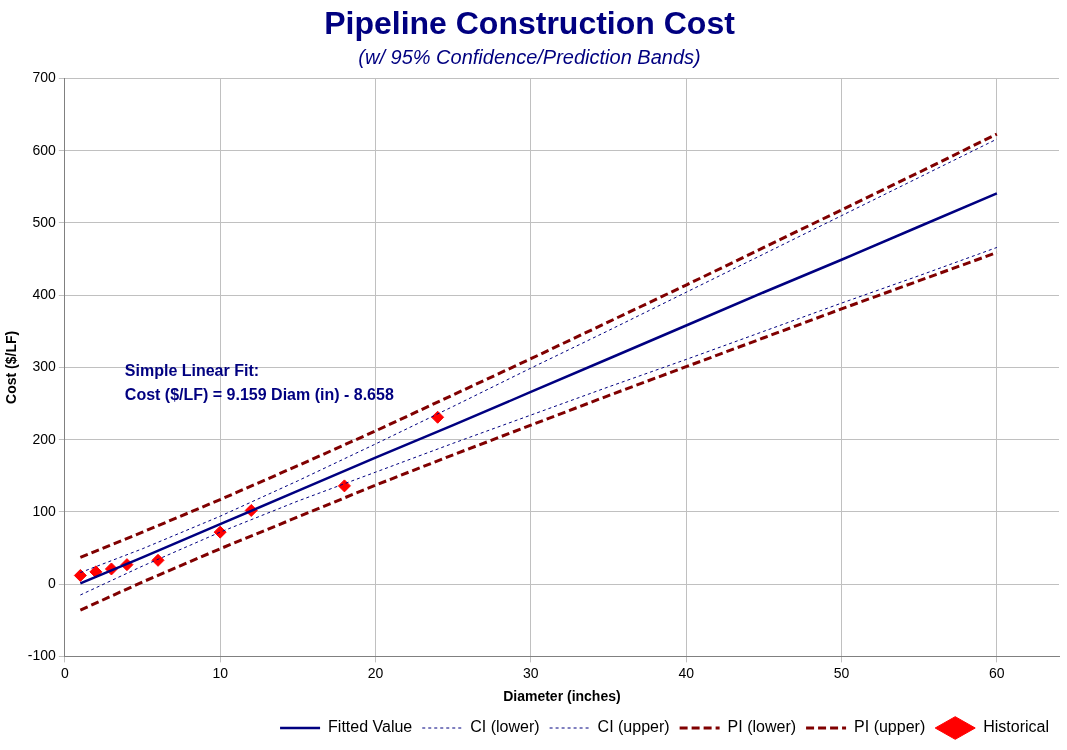 The width and height of the screenshot is (1067, 750). I want to click on y-tick-label: 100, so click(44, 510).